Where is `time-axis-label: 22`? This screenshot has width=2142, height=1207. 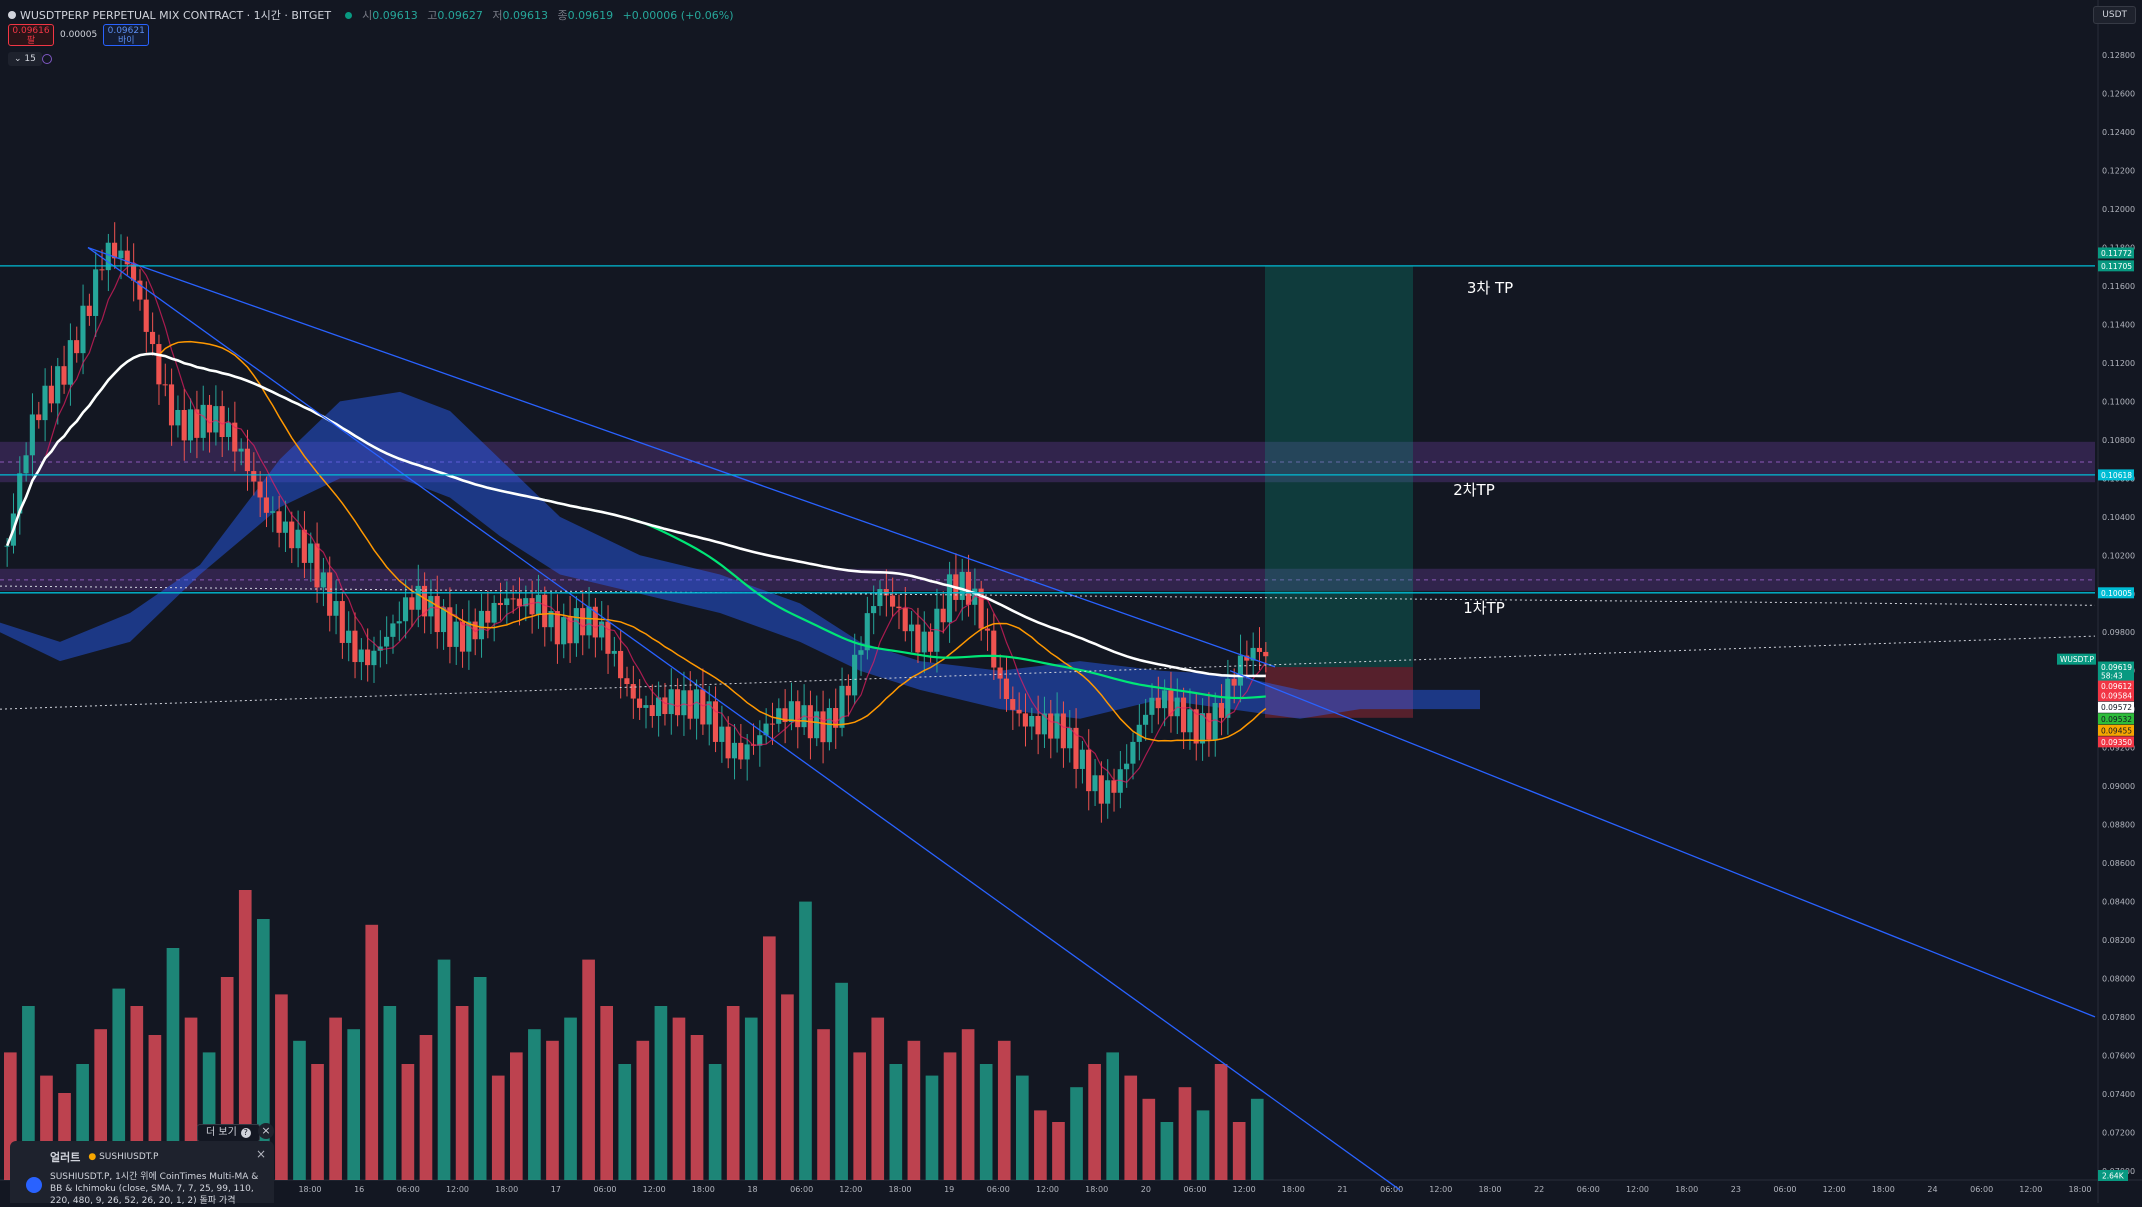 time-axis-label: 22 is located at coordinates (1539, 1189).